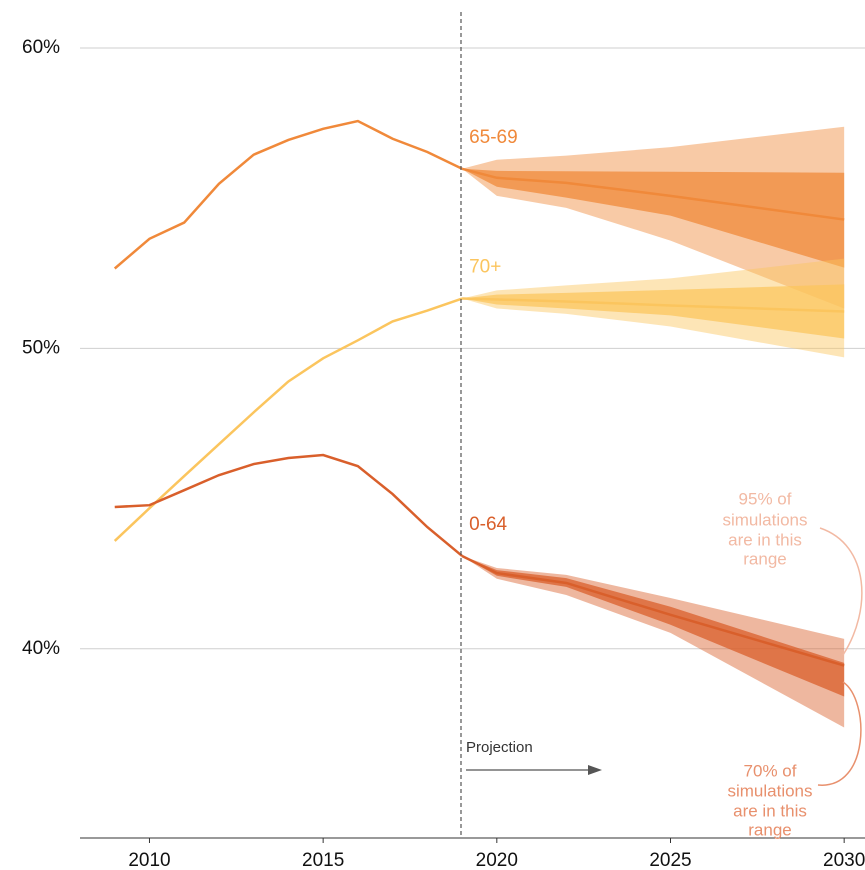  Describe the element at coordinates (323, 860) in the screenshot. I see `x-tick-label: 2015` at that location.